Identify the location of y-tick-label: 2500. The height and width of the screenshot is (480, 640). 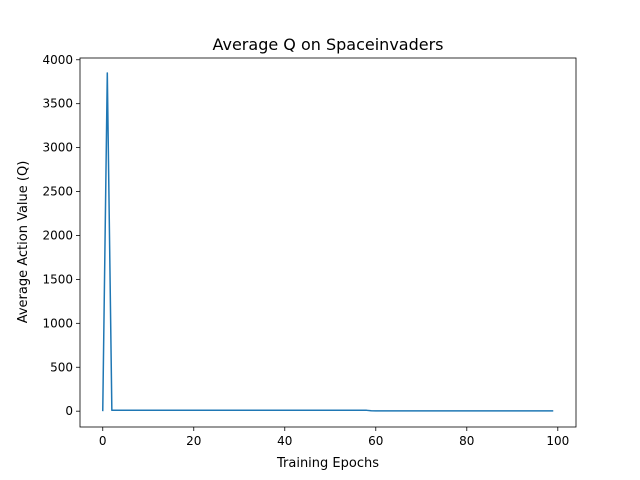
(57, 192).